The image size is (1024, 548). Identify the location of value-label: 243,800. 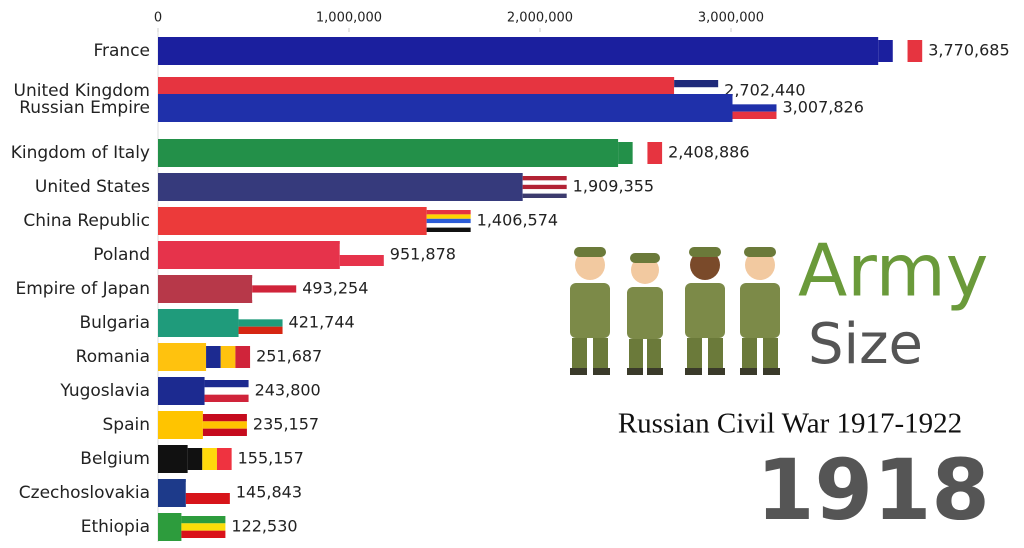
(288, 390).